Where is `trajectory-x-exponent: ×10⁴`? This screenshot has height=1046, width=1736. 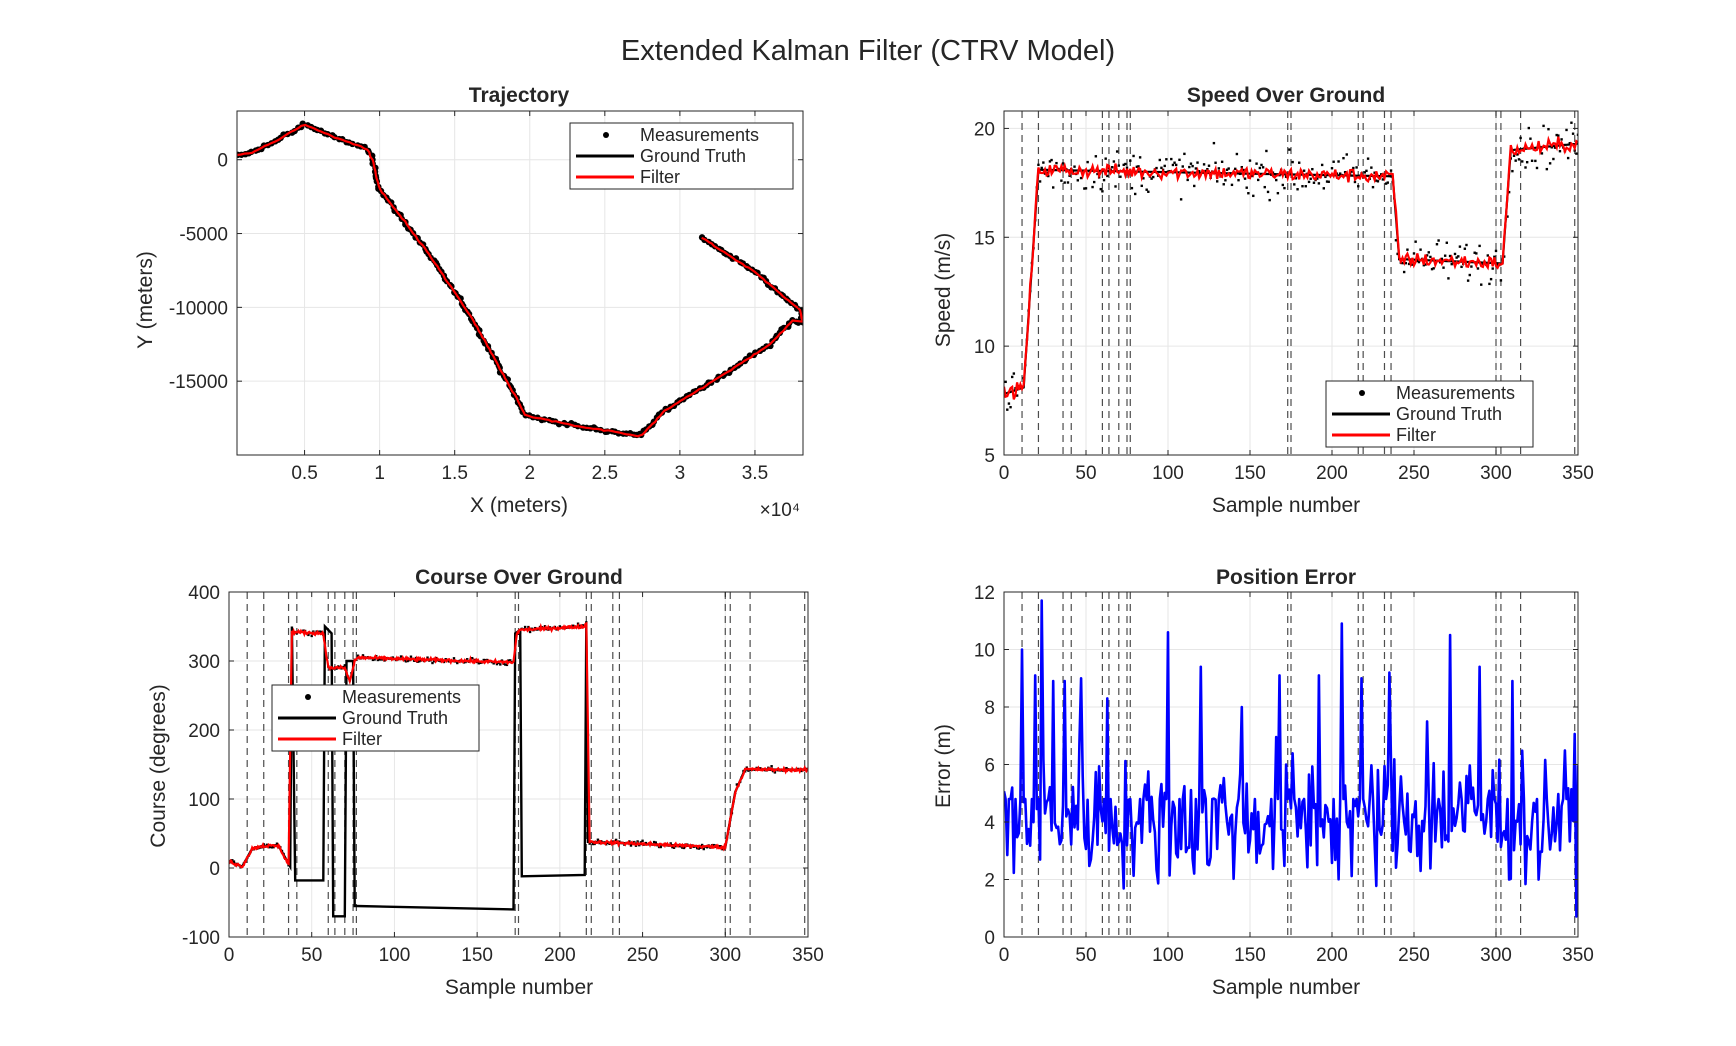
trajectory-x-exponent: ×10⁴ is located at coordinates (780, 510).